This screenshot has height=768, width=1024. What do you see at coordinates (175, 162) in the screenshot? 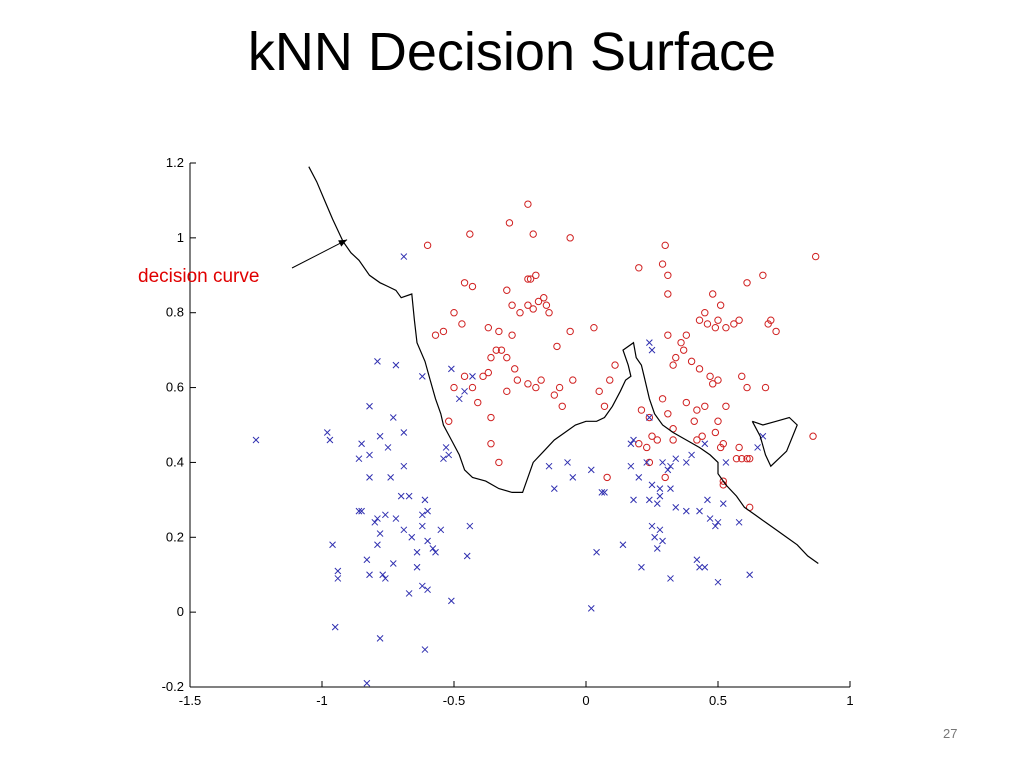
I see `y-tick-label: 1.2` at bounding box center [175, 162].